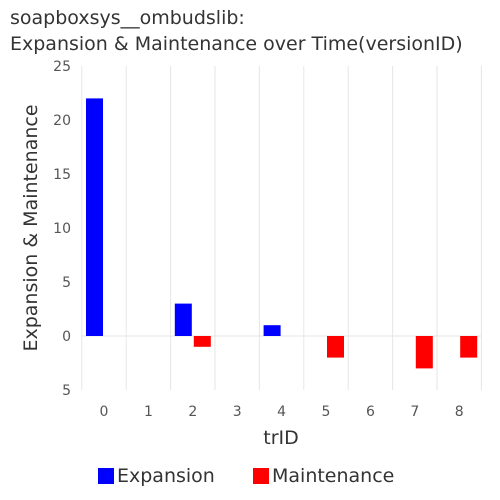 This screenshot has width=500, height=500. I want to click on x-axis-label: trID, so click(281, 438).